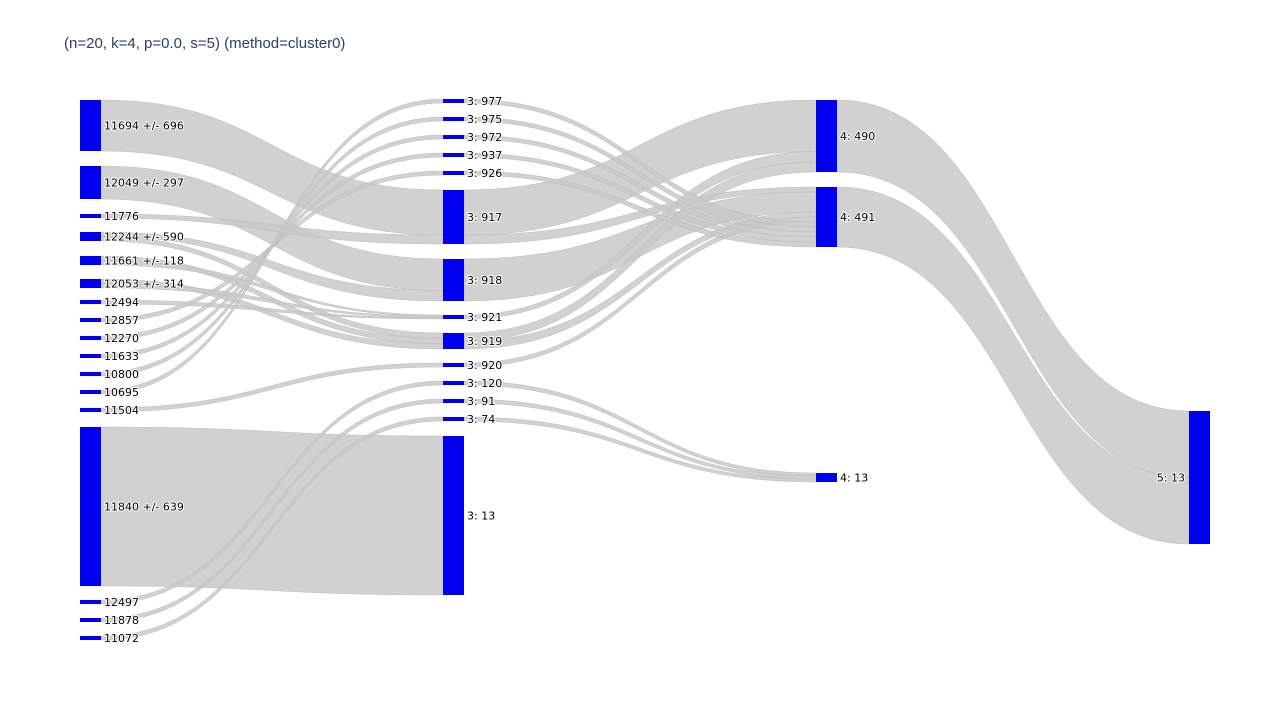 The width and height of the screenshot is (1280, 720). What do you see at coordinates (121, 638) in the screenshot?
I see `sankey-node-label: 11072` at bounding box center [121, 638].